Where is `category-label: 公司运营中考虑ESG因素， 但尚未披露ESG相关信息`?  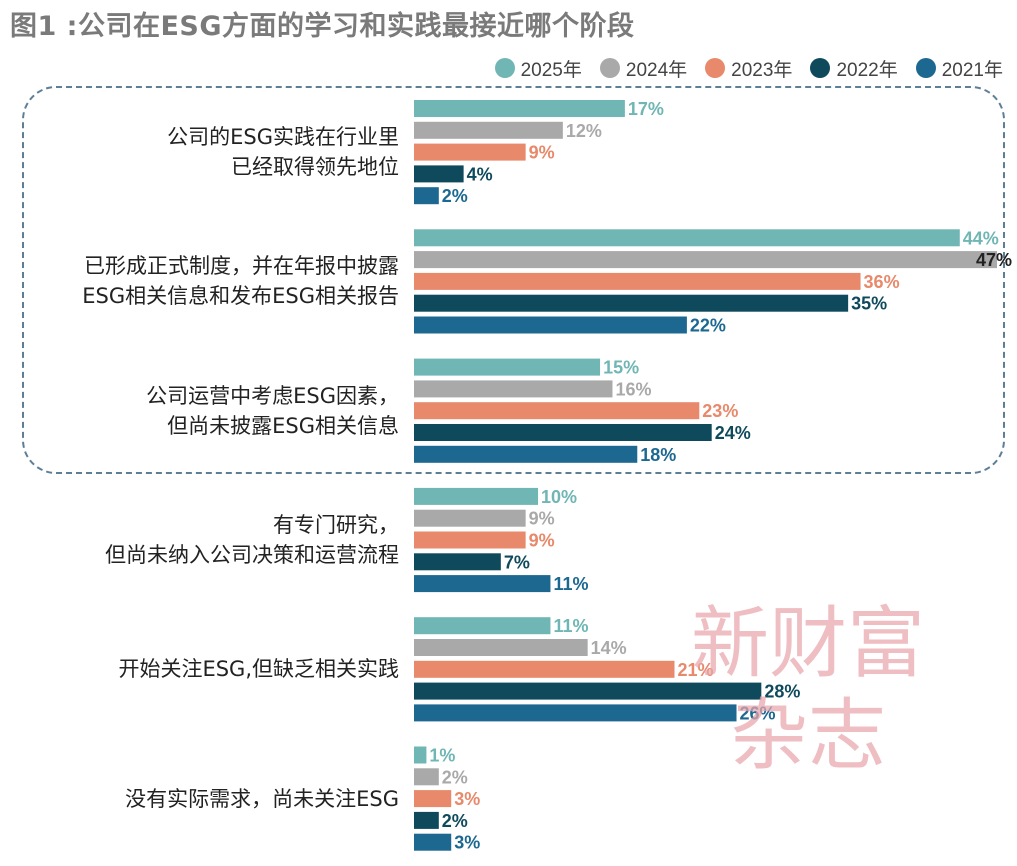 category-label: 公司运营中考虑ESG因素， 但尚未披露ESG相关信息 is located at coordinates (209, 411).